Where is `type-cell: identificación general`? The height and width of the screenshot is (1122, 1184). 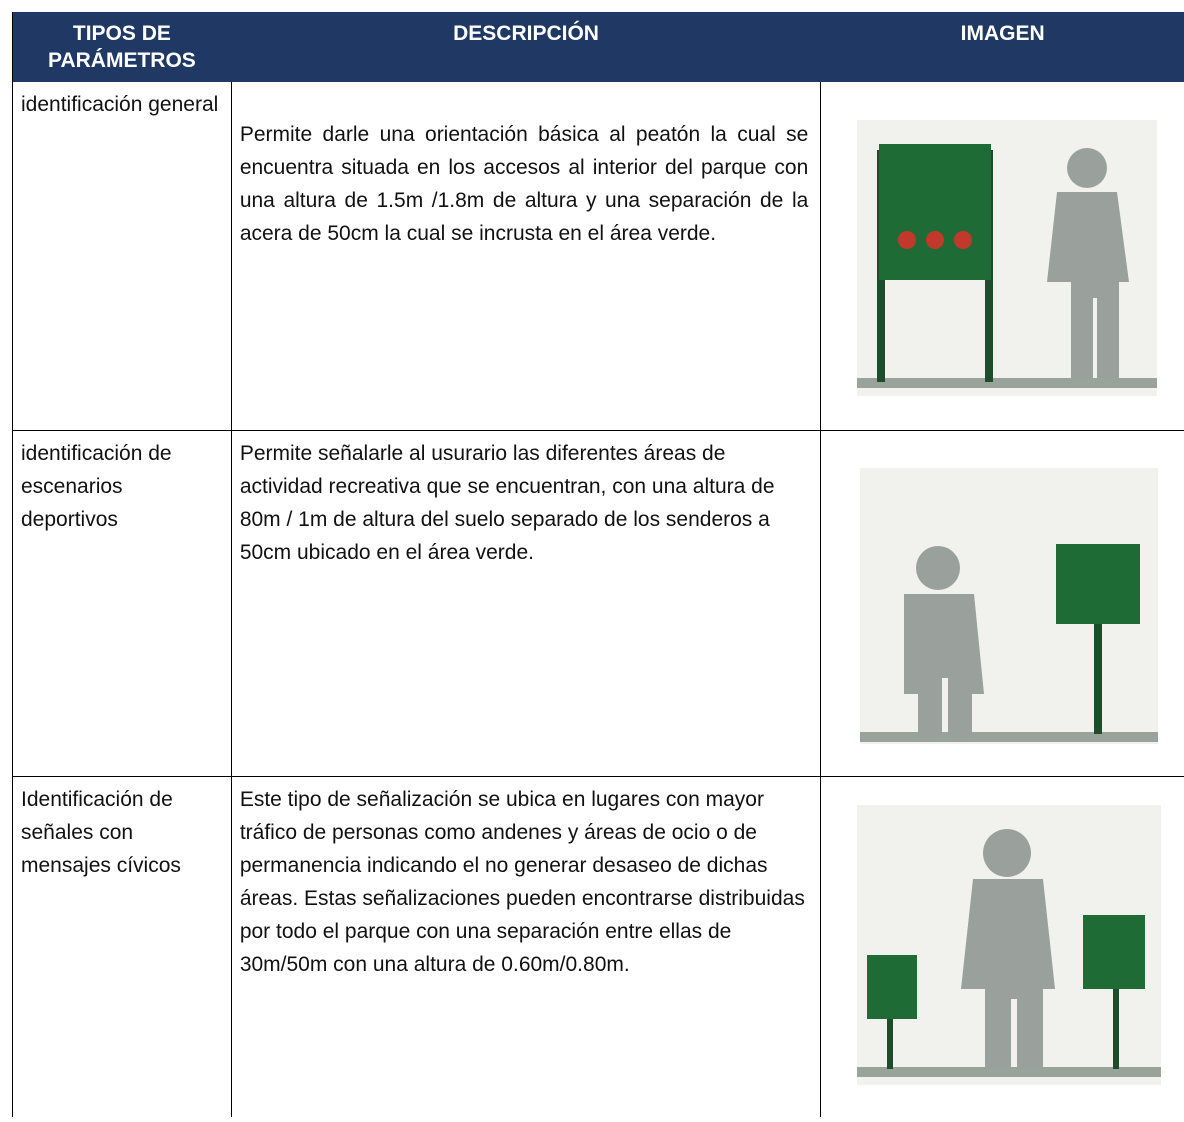
type-cell: identificación general is located at coordinates (122, 256).